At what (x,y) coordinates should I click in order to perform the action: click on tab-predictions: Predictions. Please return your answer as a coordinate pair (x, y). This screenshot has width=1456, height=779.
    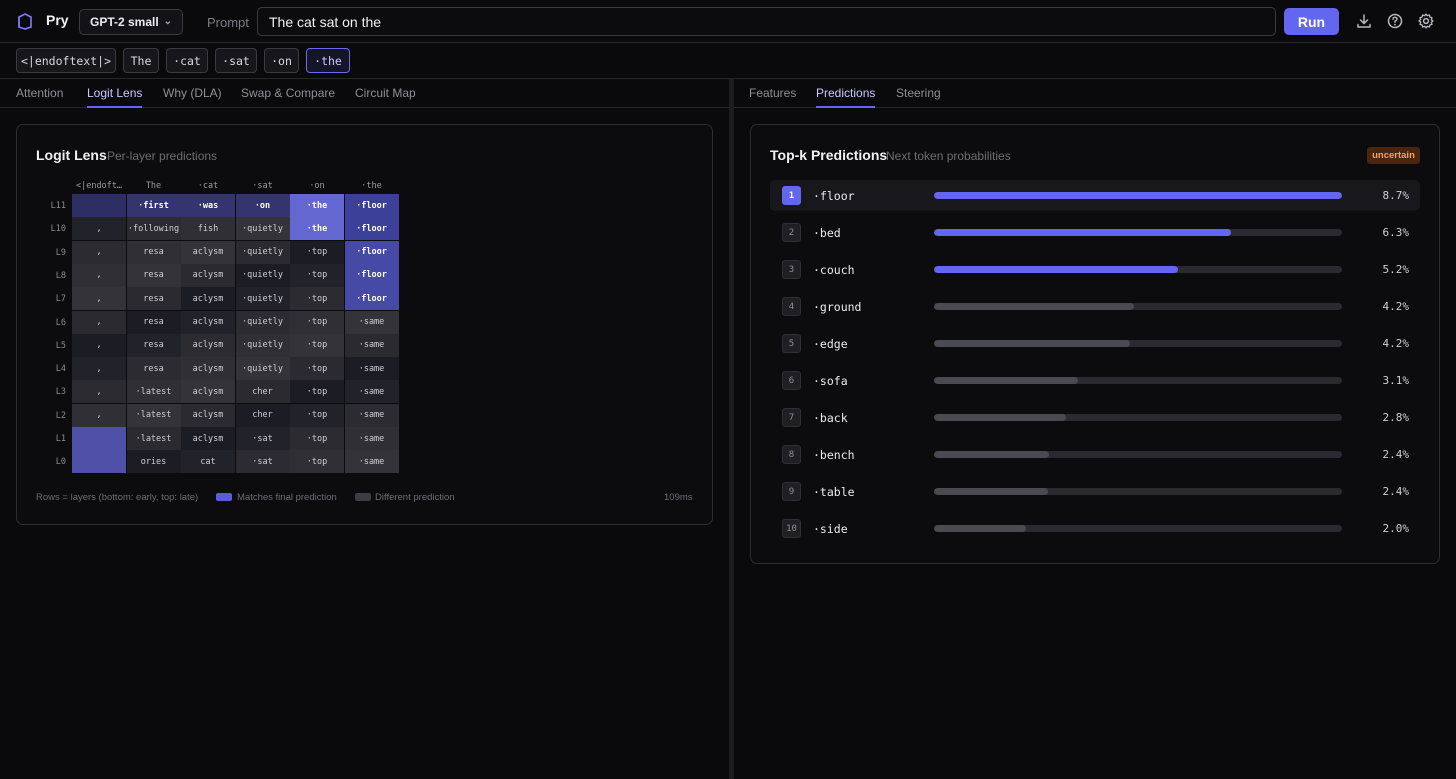
    Looking at the image, I should click on (846, 97).